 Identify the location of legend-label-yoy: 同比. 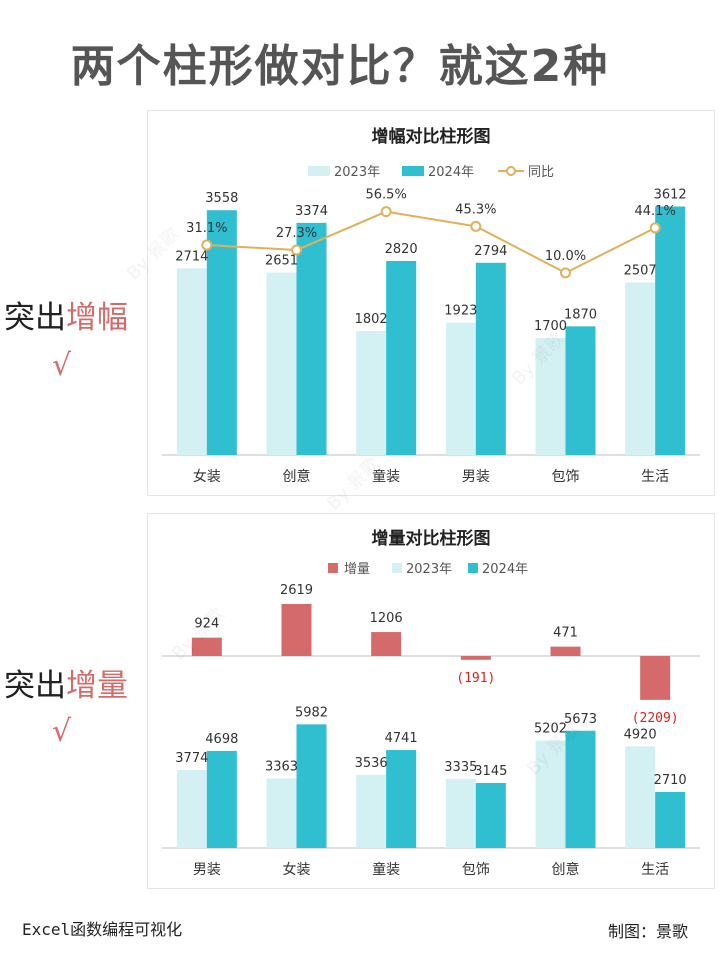
(541, 172).